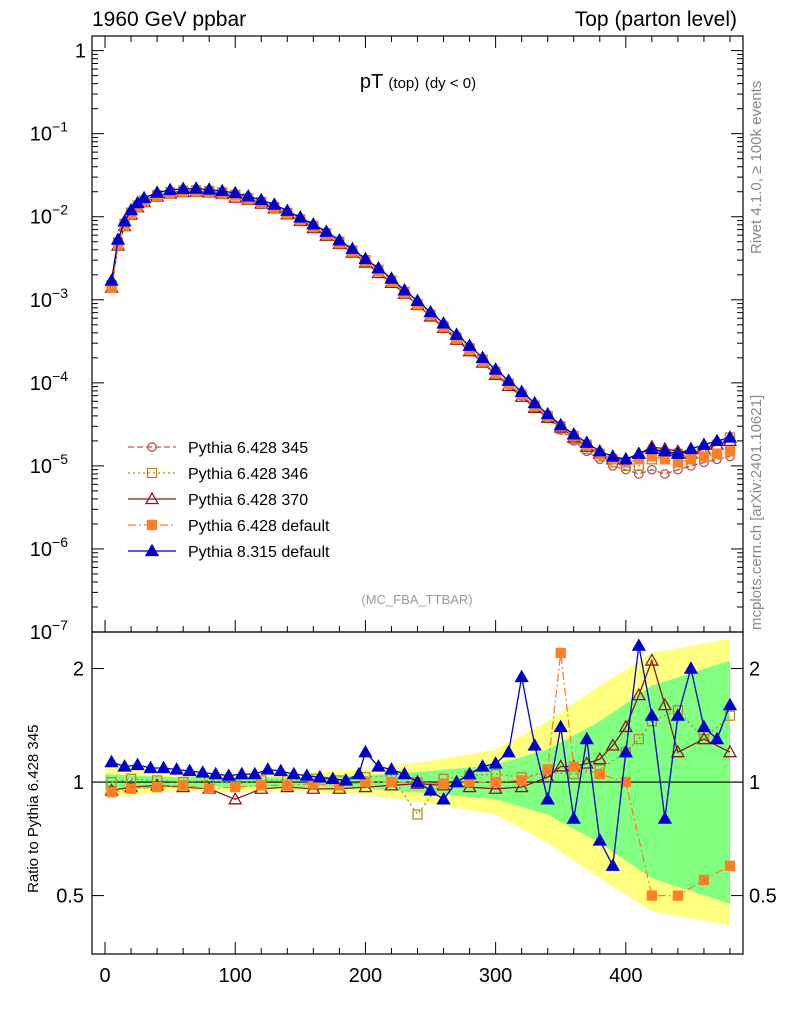 The height and width of the screenshot is (1024, 786). I want to click on mcplots-label: mcplots.cern.ch [arXiv:2401.10621], so click(756, 512).